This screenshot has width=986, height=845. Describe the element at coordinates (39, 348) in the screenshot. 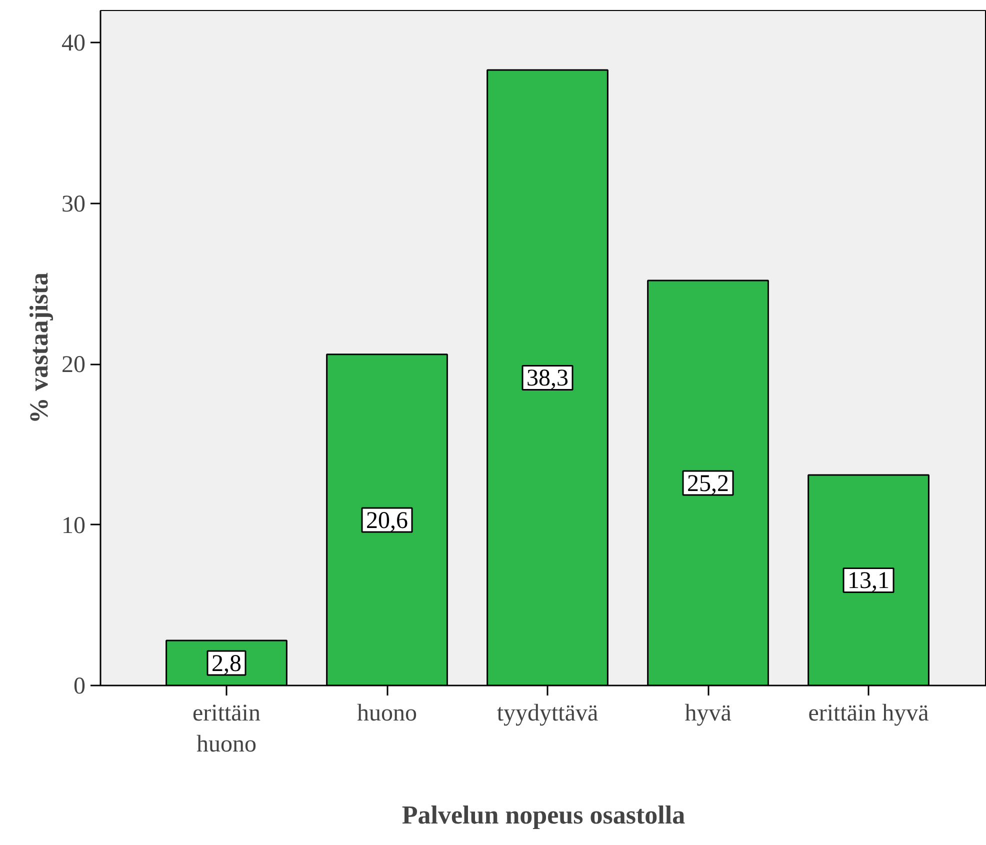

I see `y-axis-title: % vastaajista` at that location.